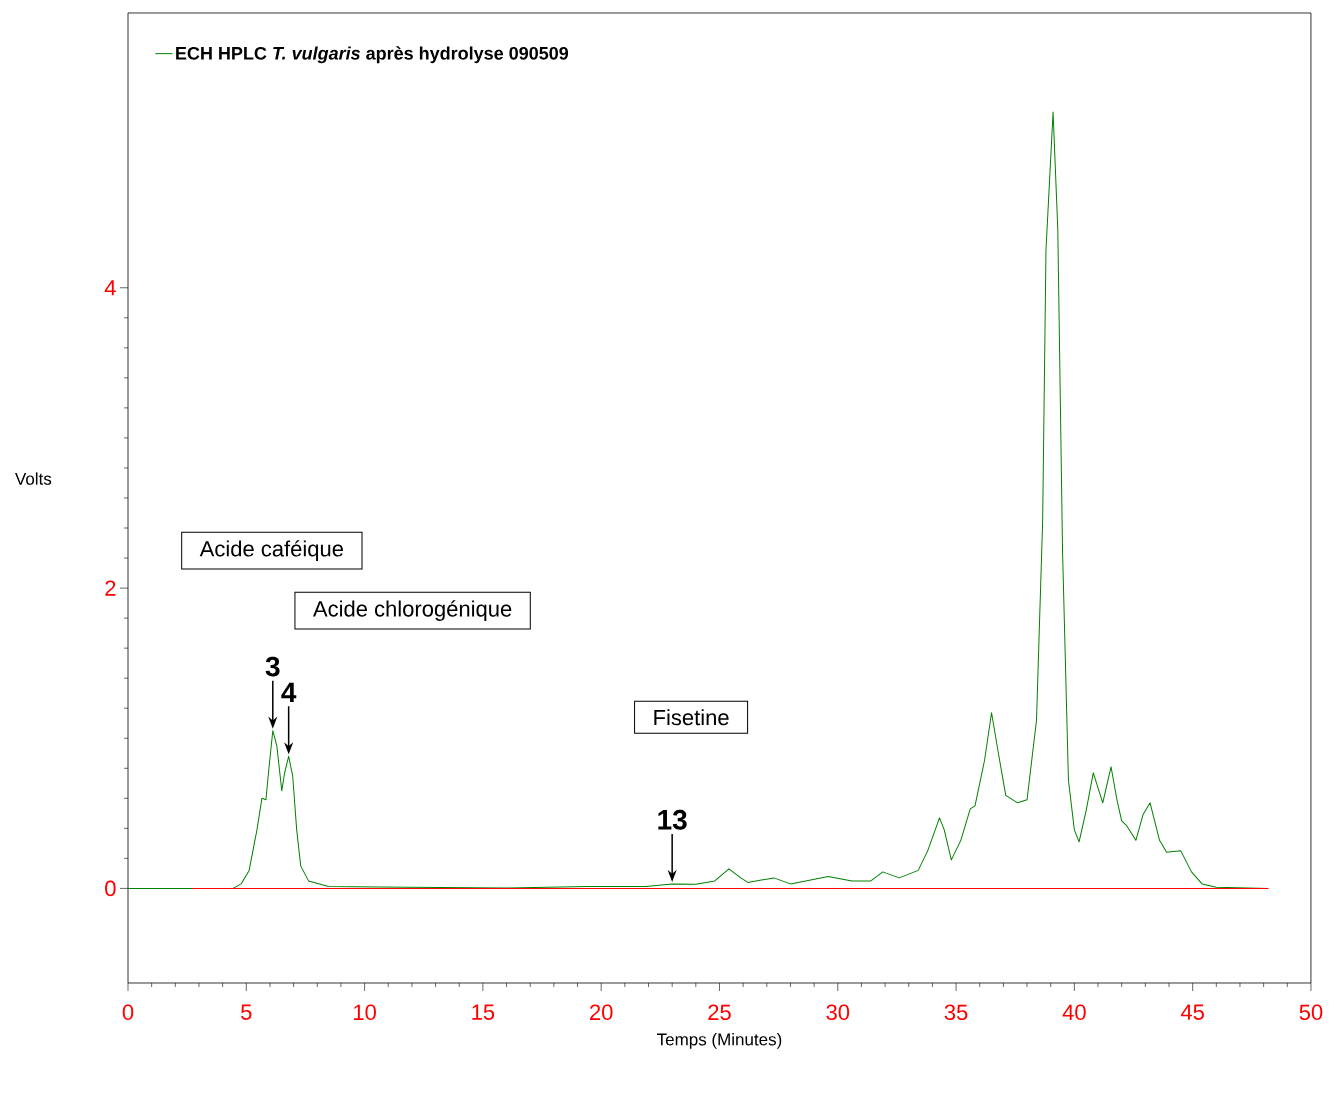 The height and width of the screenshot is (1093, 1340). What do you see at coordinates (33, 478) in the screenshot?
I see `y-axis-title: Volts` at bounding box center [33, 478].